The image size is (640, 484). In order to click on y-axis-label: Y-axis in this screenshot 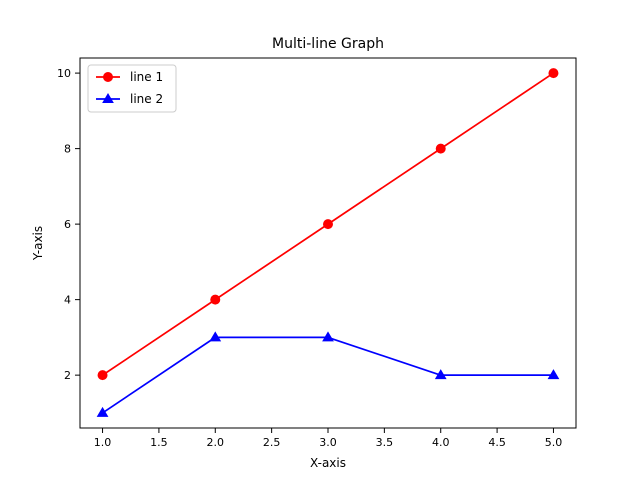, I will do `click(38, 243)`.